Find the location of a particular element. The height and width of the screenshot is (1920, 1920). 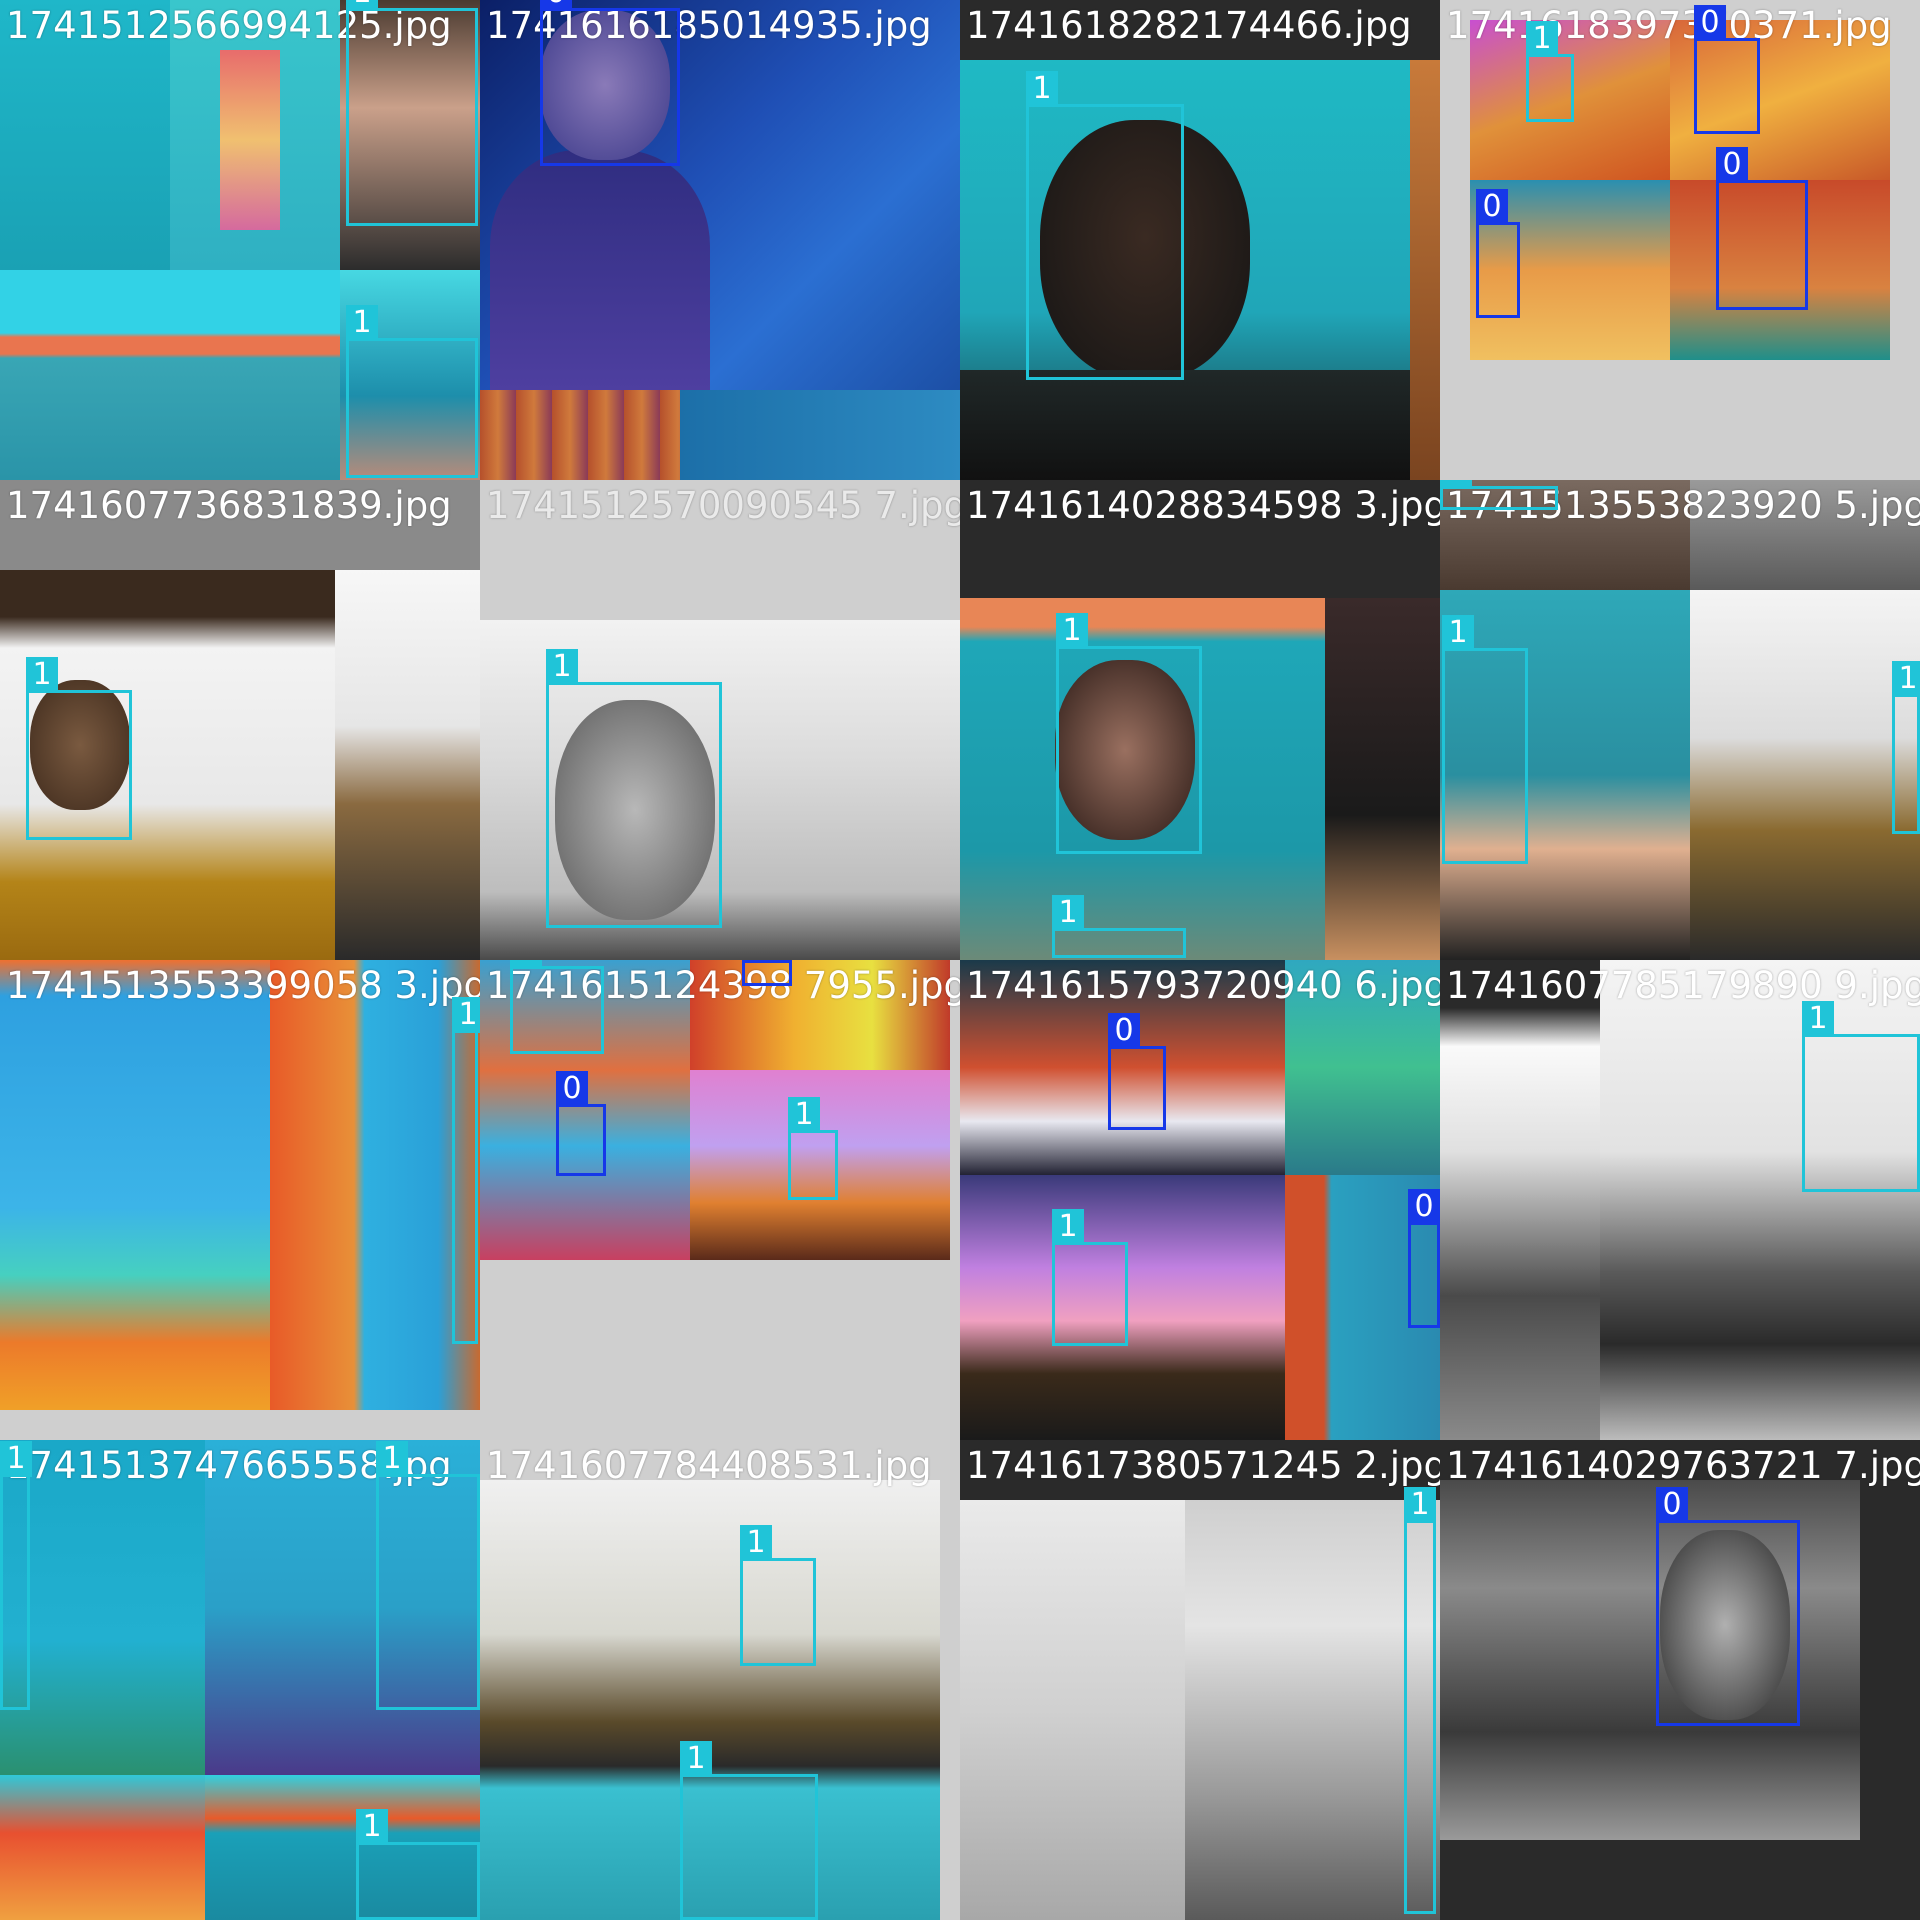

filename-label: 1741512570090545 7.jpg is located at coordinates (723, 505).